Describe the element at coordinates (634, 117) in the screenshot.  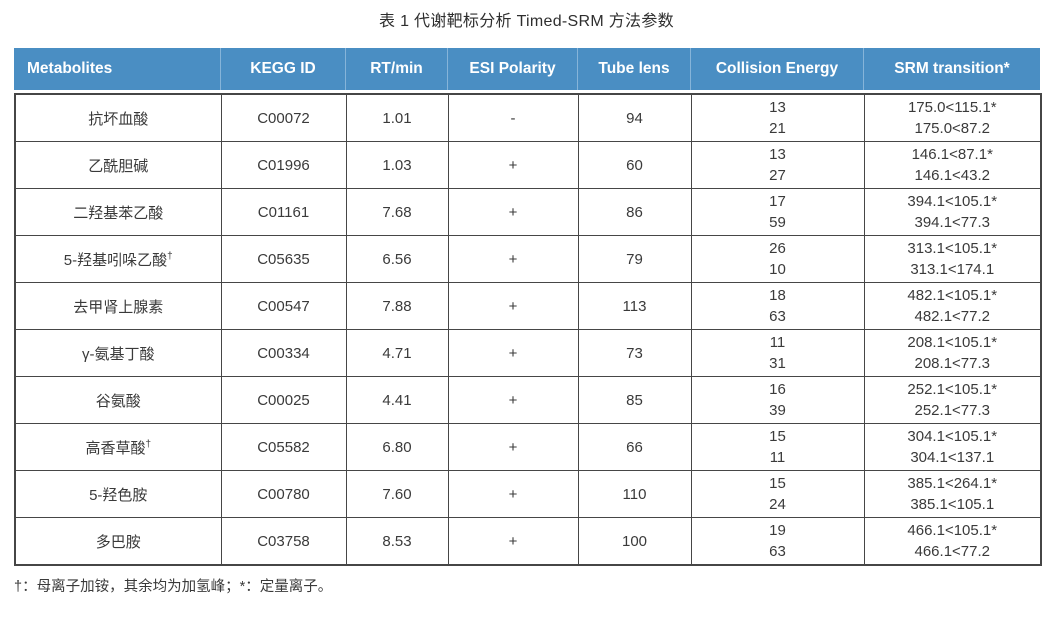
I see `tube-lens-cell: 94` at that location.